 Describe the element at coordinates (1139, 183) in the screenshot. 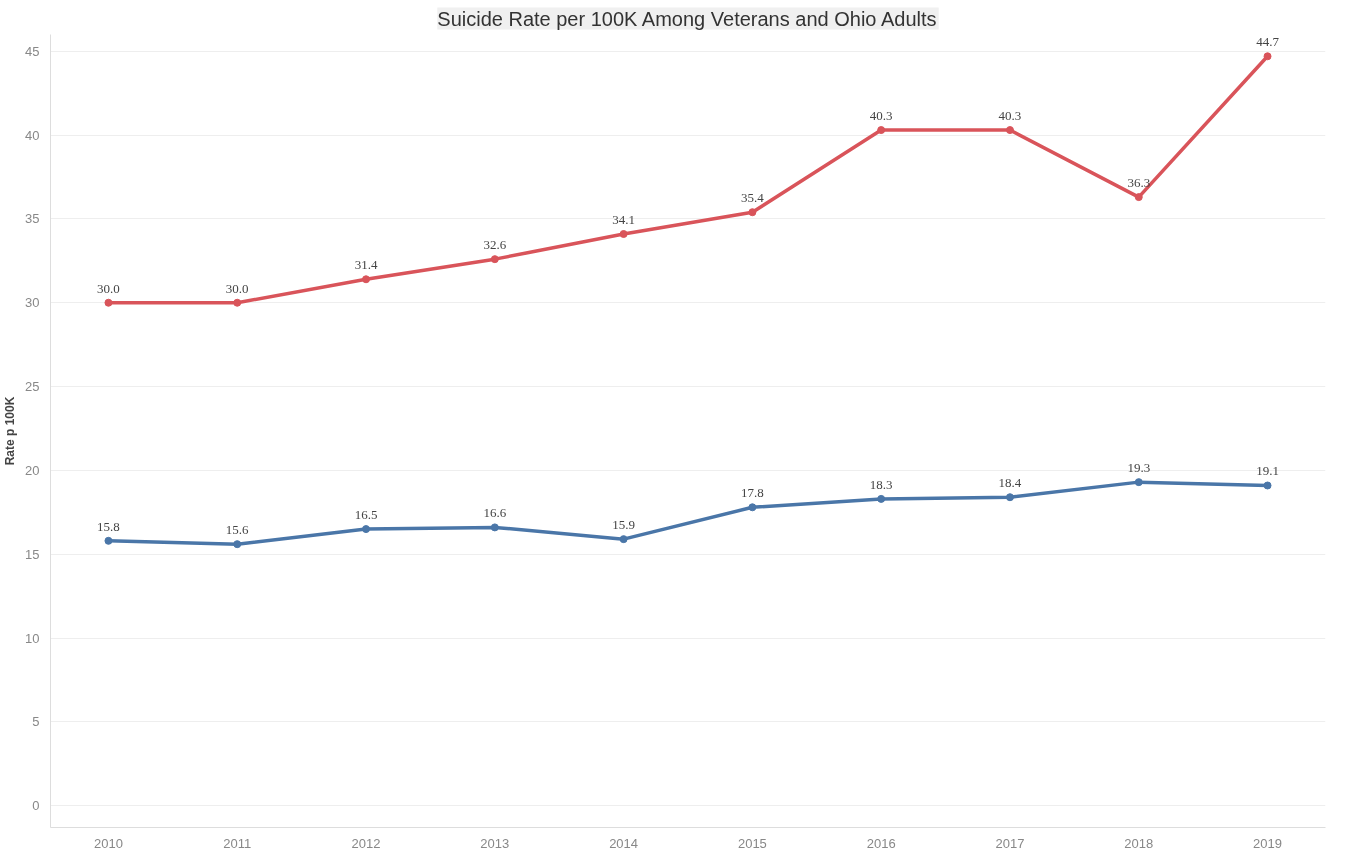

I see `data-label: 36.3` at that location.